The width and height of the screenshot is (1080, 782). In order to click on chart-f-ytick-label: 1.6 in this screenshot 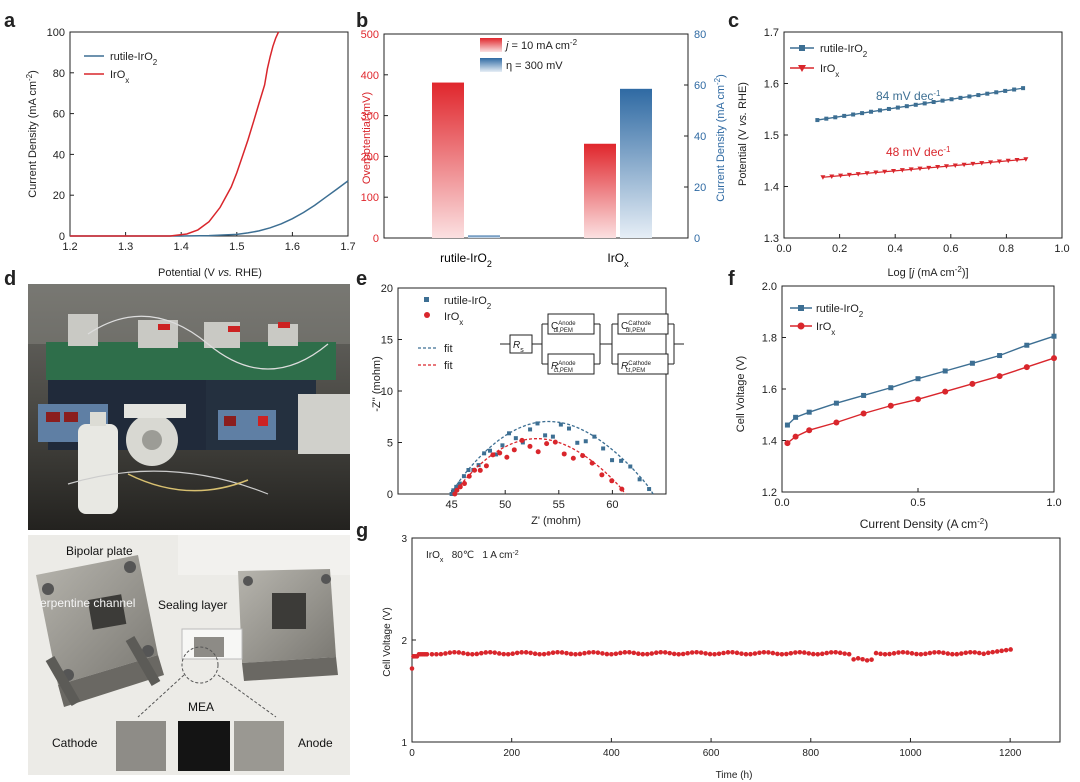, I will do `click(769, 390)`.